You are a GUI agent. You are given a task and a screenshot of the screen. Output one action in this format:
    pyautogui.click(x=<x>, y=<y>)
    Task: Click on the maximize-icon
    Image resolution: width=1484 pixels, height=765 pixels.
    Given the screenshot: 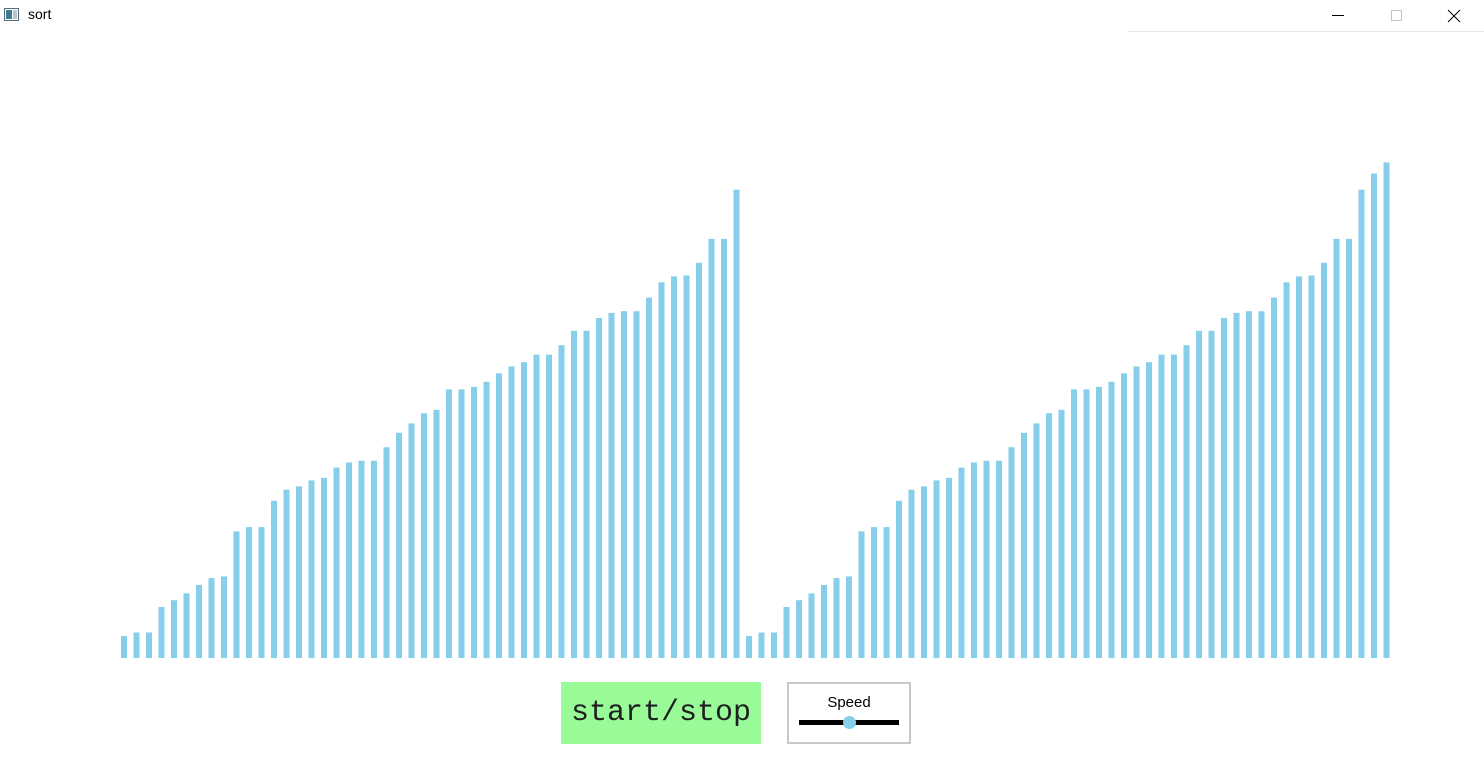 What is the action you would take?
    pyautogui.click(x=1396, y=15)
    